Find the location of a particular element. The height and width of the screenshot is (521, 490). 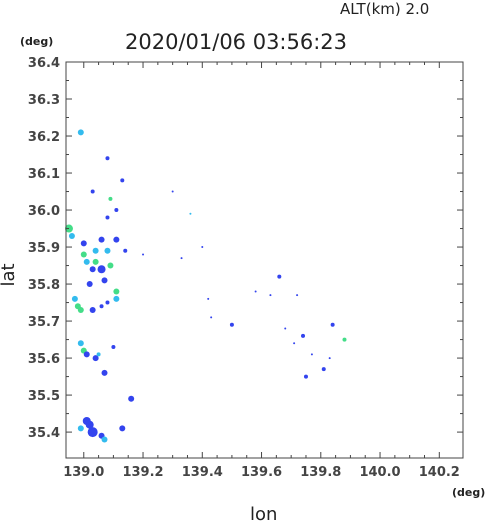

y-axis-unit: (deg) is located at coordinates (36, 41).